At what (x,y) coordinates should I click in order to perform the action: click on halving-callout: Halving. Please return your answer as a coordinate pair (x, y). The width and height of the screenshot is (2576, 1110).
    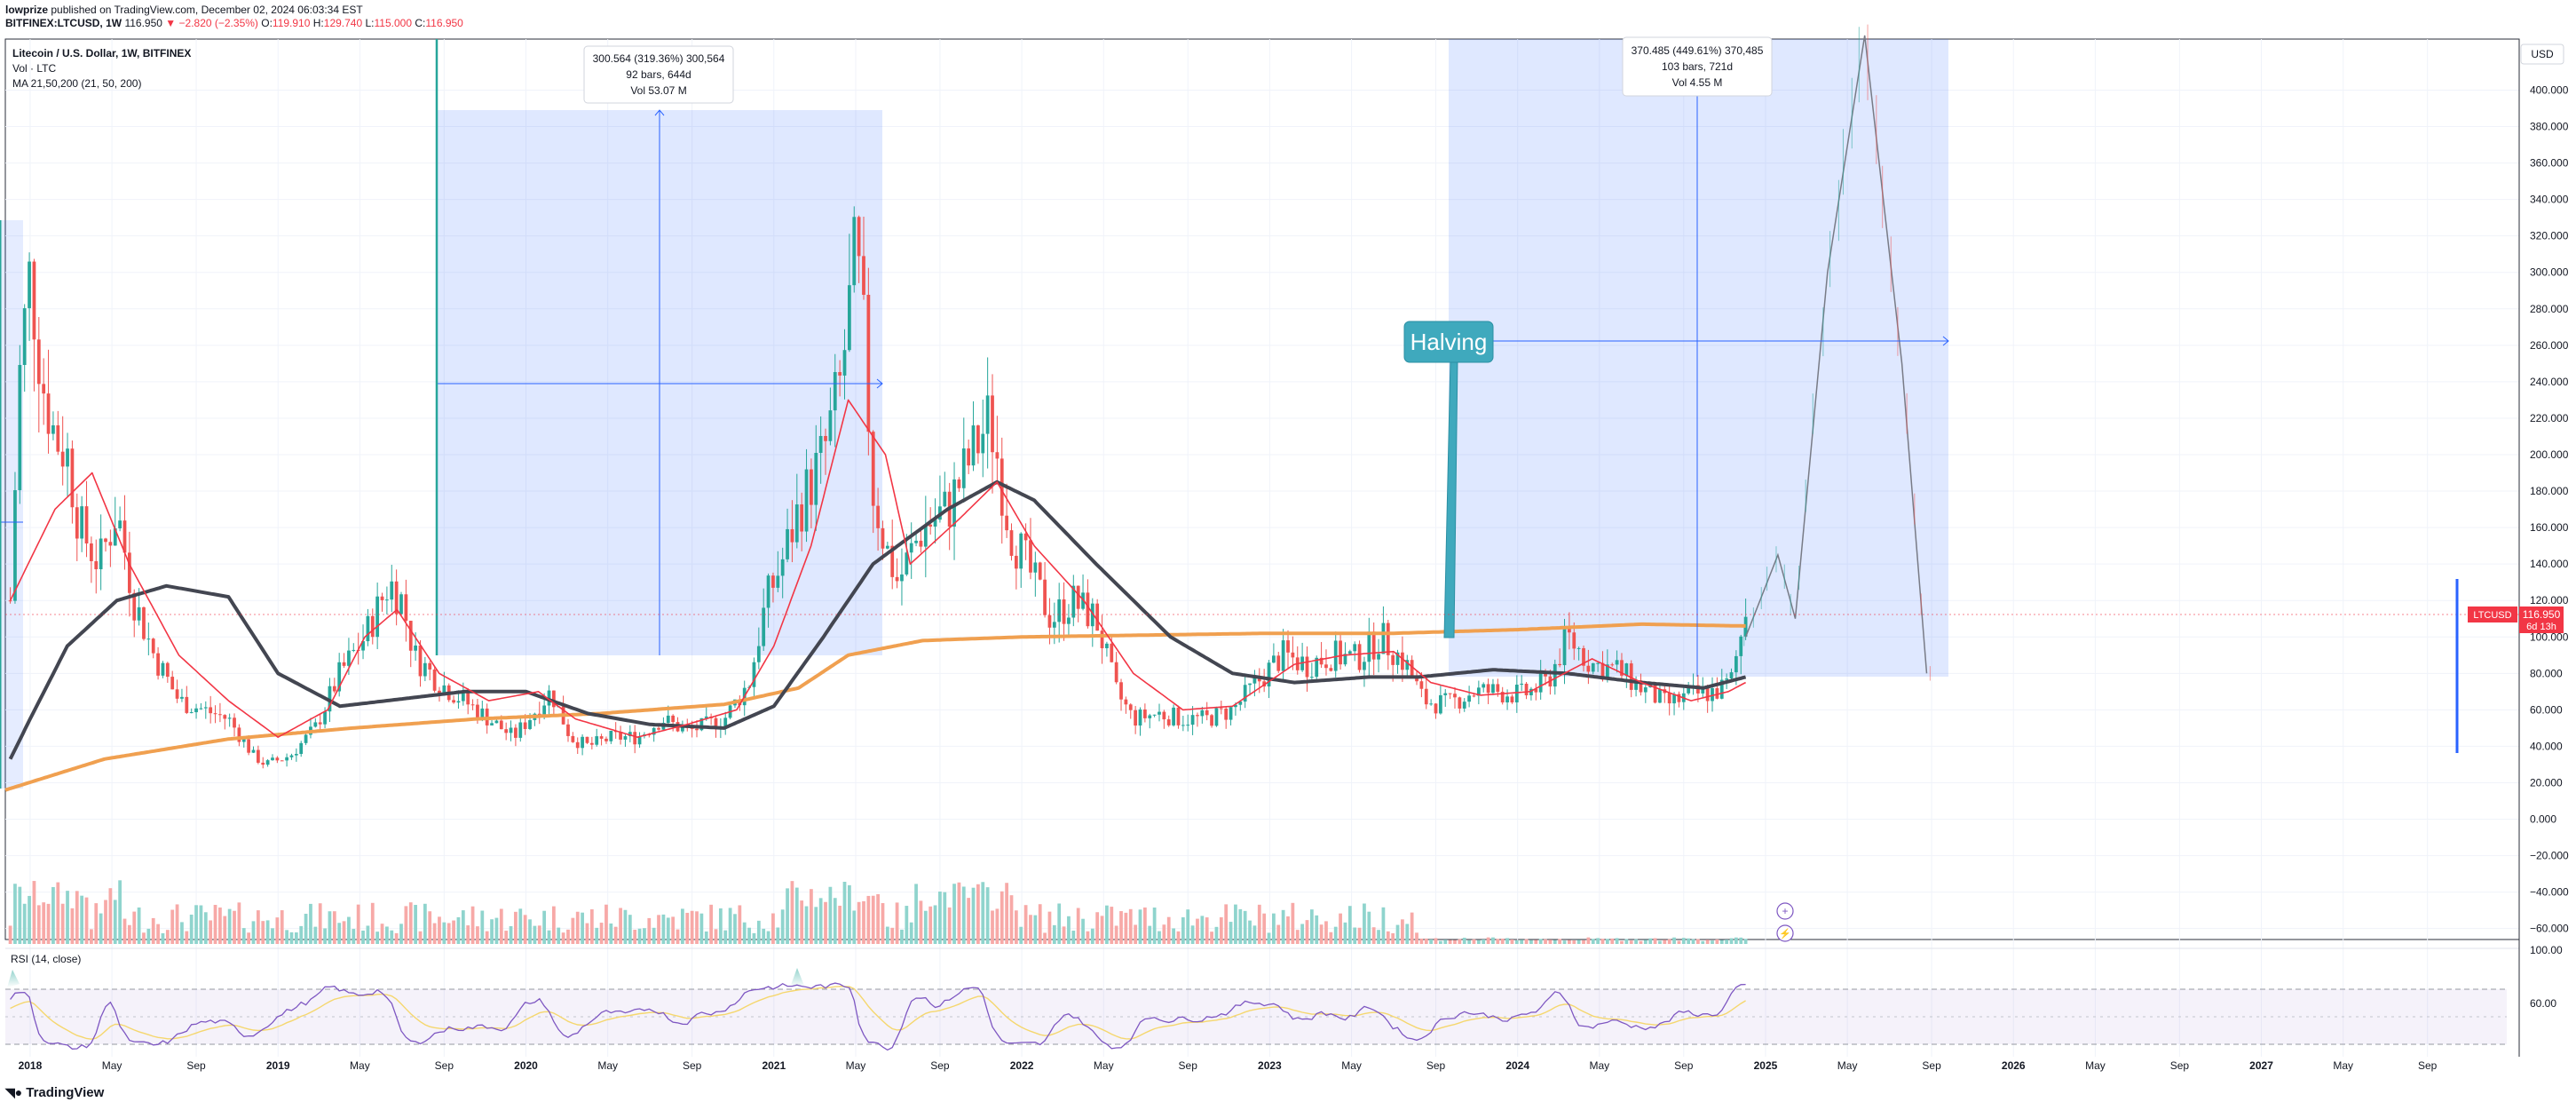
    Looking at the image, I should click on (1448, 479).